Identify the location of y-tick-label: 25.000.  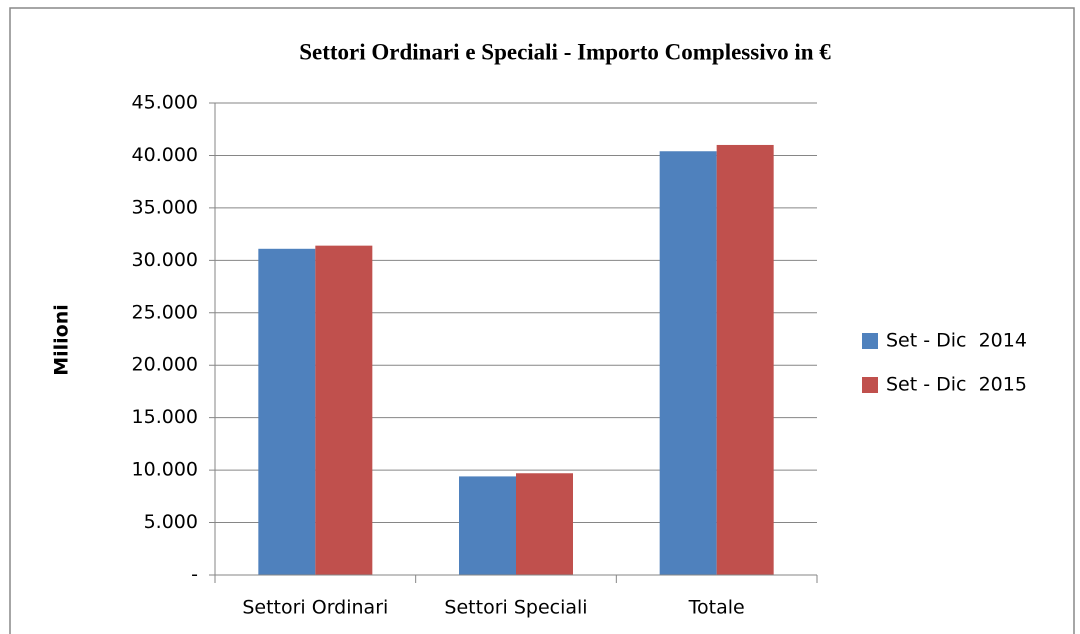
(165, 312).